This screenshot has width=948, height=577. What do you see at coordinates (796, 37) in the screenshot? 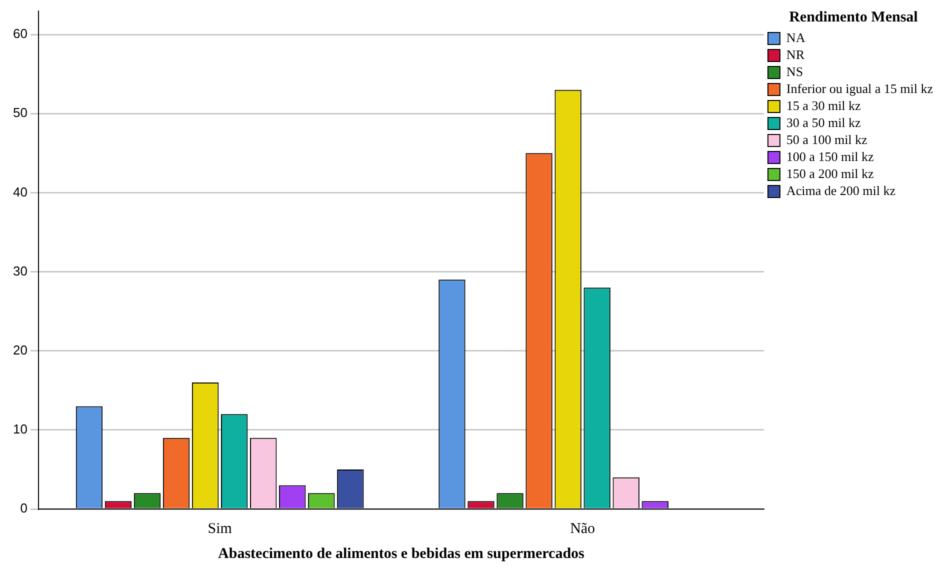
I see `legend-label: NA` at bounding box center [796, 37].